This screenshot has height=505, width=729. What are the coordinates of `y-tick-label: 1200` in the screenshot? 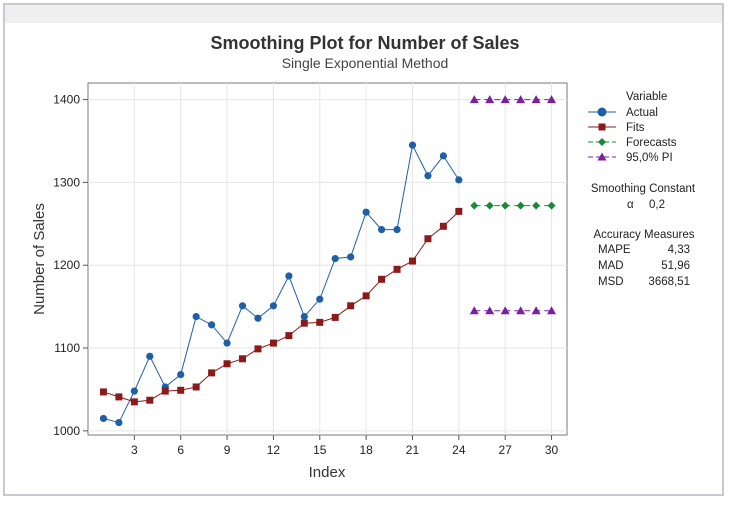 It's located at (66, 265).